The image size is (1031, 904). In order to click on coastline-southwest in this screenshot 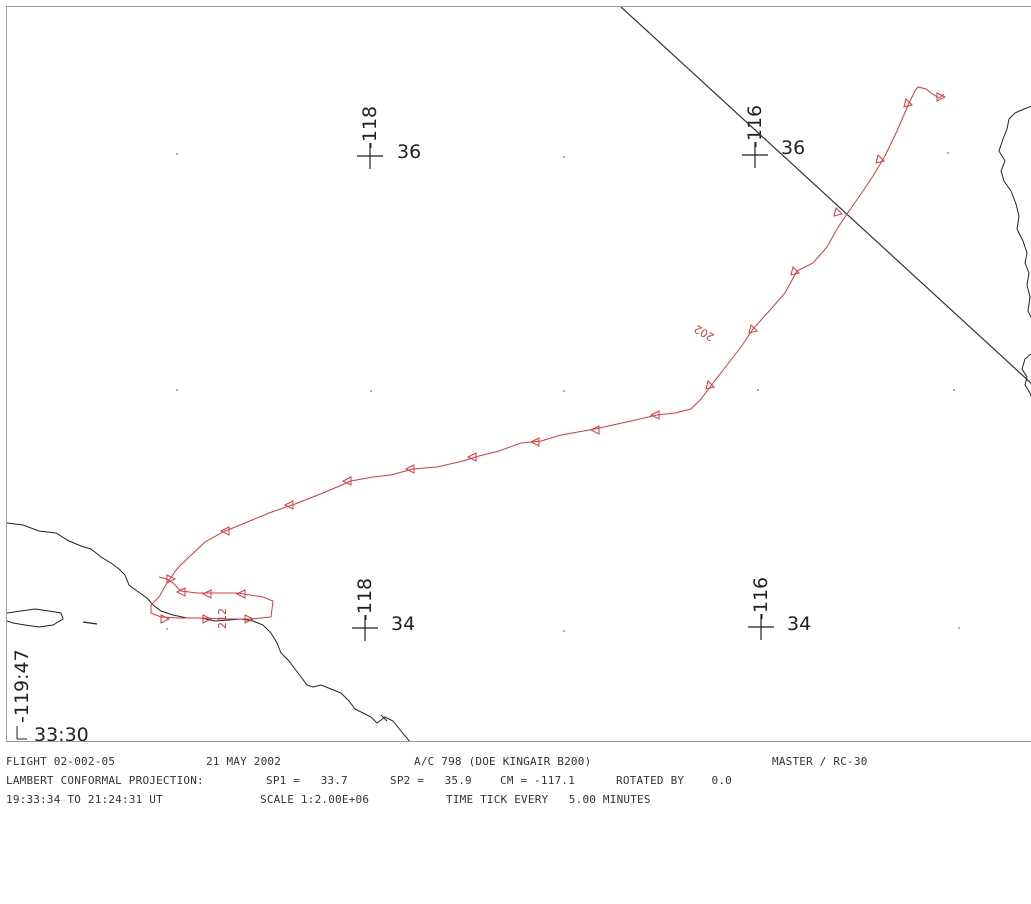, I will do `click(208, 631)`.